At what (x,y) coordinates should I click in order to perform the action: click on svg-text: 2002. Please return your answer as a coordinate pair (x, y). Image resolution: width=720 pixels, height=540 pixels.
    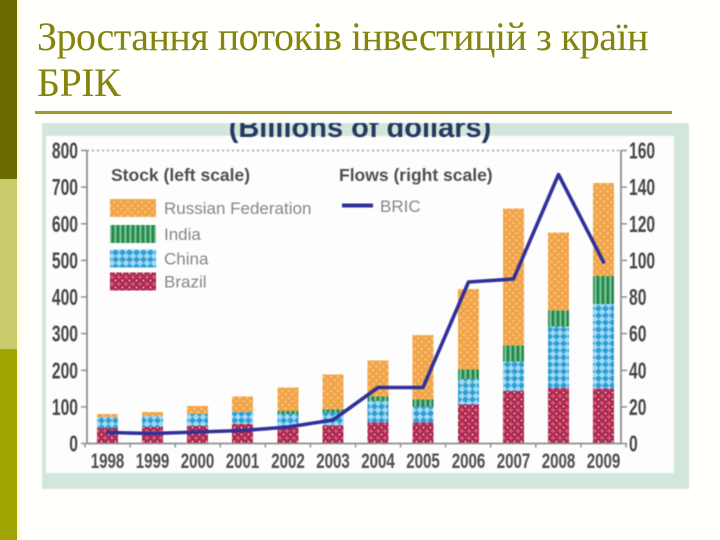
    Looking at the image, I should click on (288, 460).